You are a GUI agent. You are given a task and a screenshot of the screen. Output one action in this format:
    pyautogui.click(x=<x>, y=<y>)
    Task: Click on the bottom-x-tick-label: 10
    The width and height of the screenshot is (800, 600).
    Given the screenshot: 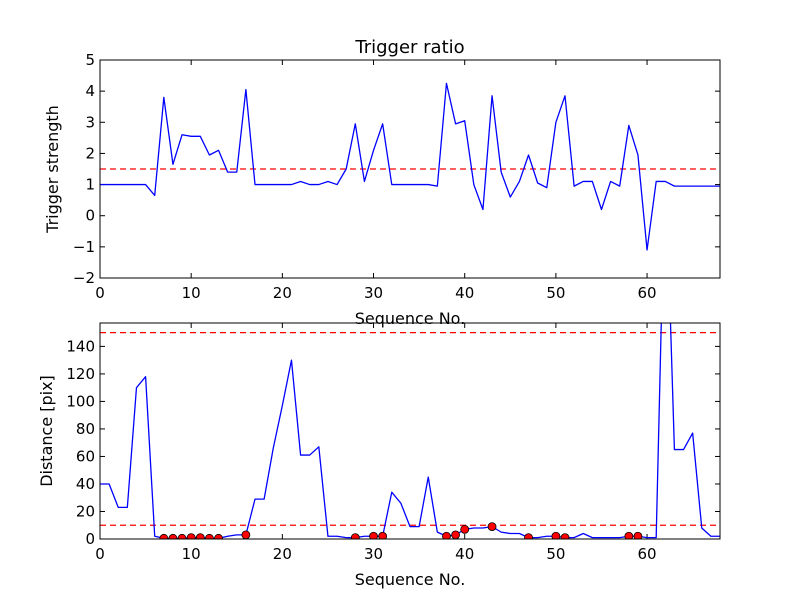 What is the action you would take?
    pyautogui.click(x=191, y=554)
    